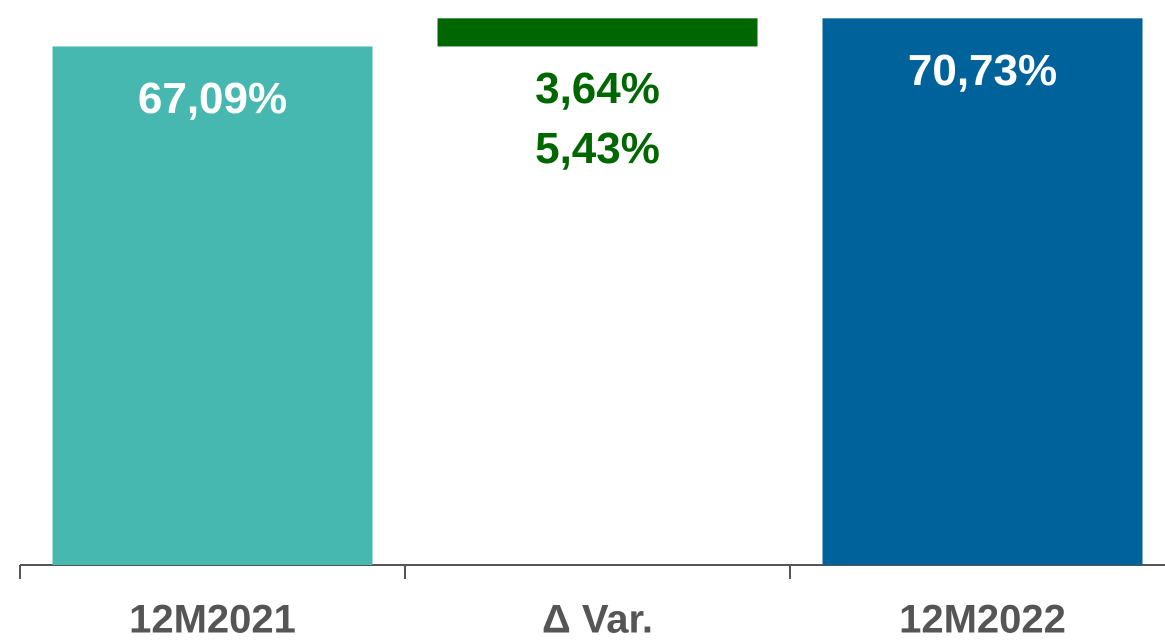 The height and width of the screenshot is (644, 1165). What do you see at coordinates (597, 148) in the screenshot?
I see `annotation: 5,43%` at bounding box center [597, 148].